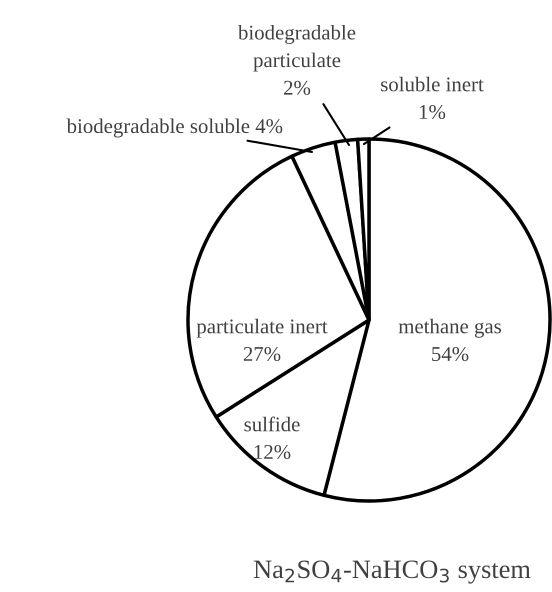  What do you see at coordinates (392, 572) in the screenshot?
I see `text: Na$_{2}$SO$_{4}$-NaHCO$_{3}$ system` at bounding box center [392, 572].